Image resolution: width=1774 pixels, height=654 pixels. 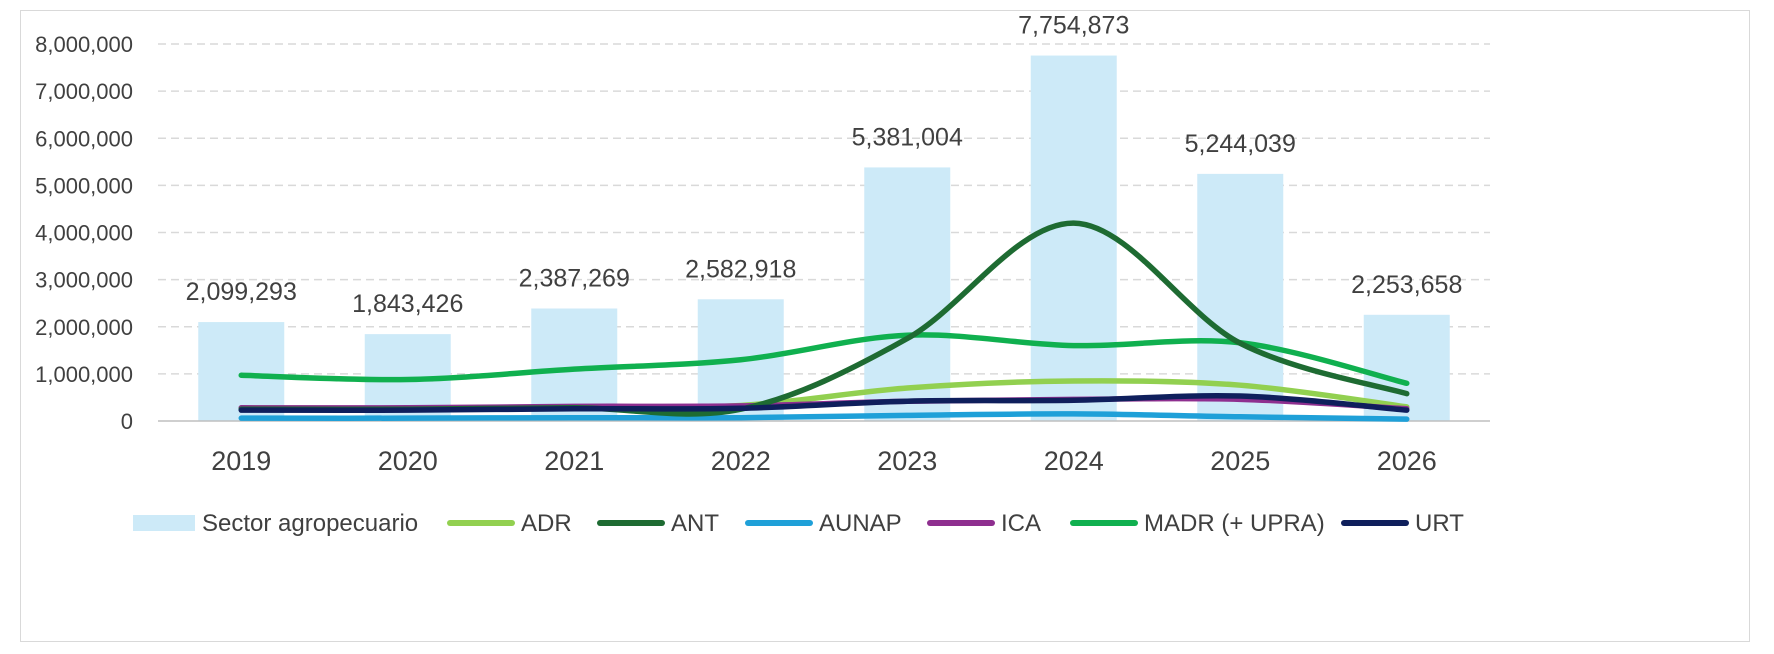 What do you see at coordinates (1406, 285) in the screenshot?
I see `data-label-2026: 2,253,658` at bounding box center [1406, 285].